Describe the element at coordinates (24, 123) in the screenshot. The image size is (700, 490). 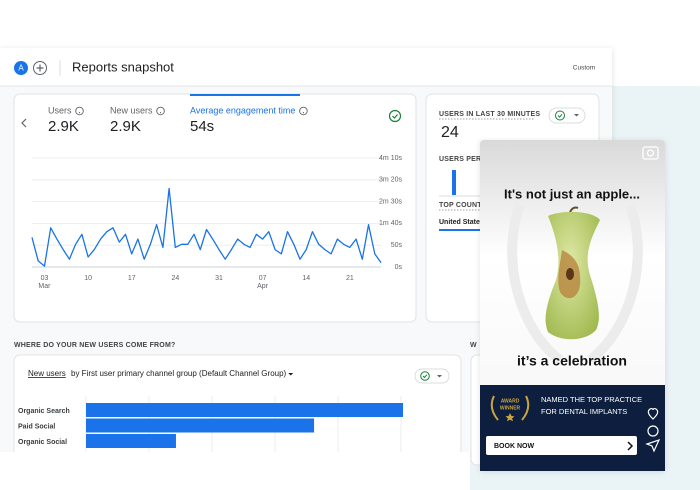
I see `prev-arrow` at that location.